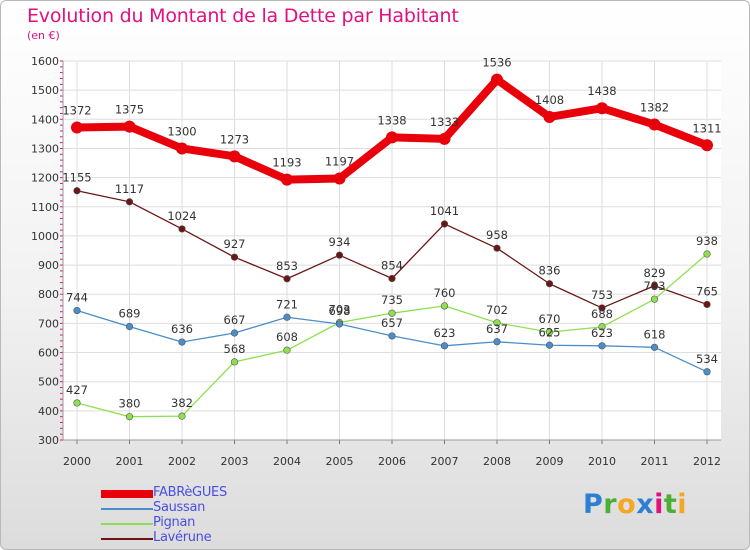 This screenshot has width=750, height=550. What do you see at coordinates (179, 507) in the screenshot?
I see `legend-label: Saussan` at bounding box center [179, 507].